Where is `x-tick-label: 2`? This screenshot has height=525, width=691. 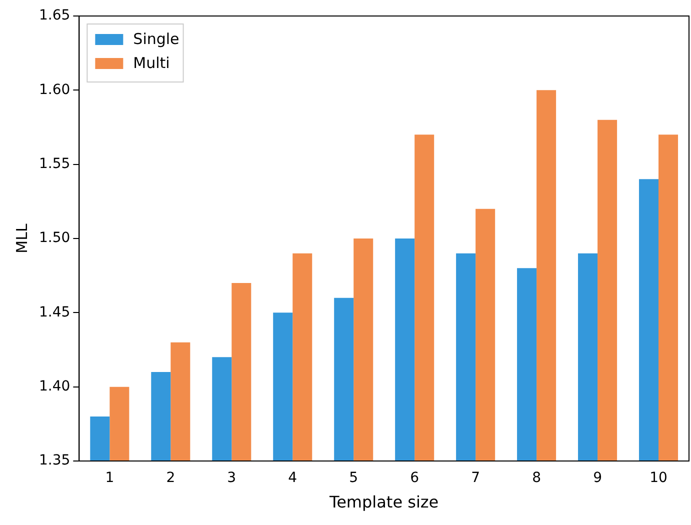
x-tick-label: 2 is located at coordinates (171, 478).